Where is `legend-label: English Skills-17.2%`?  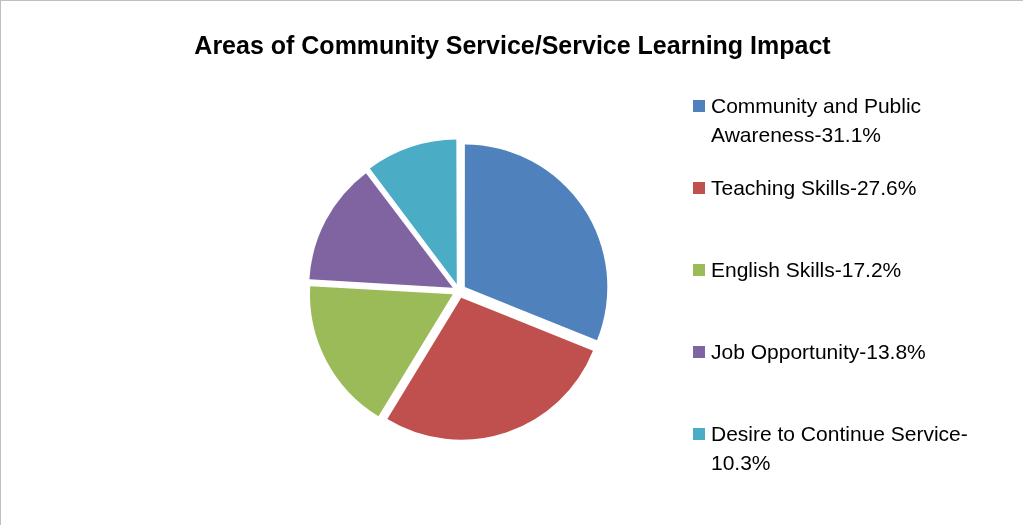
legend-label: English Skills-17.2% is located at coordinates (806, 270).